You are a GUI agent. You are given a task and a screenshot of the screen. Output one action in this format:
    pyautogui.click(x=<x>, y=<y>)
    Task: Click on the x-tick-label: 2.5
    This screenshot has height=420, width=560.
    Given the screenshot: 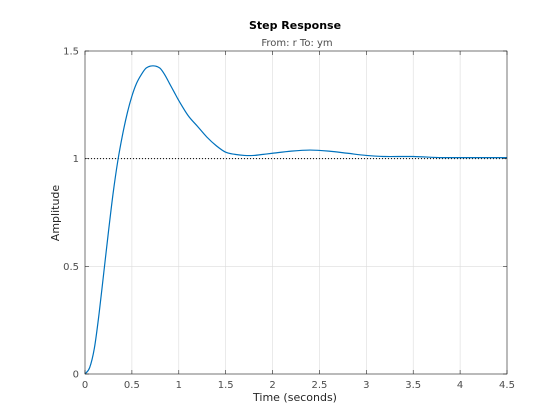 What is the action you would take?
    pyautogui.click(x=319, y=385)
    